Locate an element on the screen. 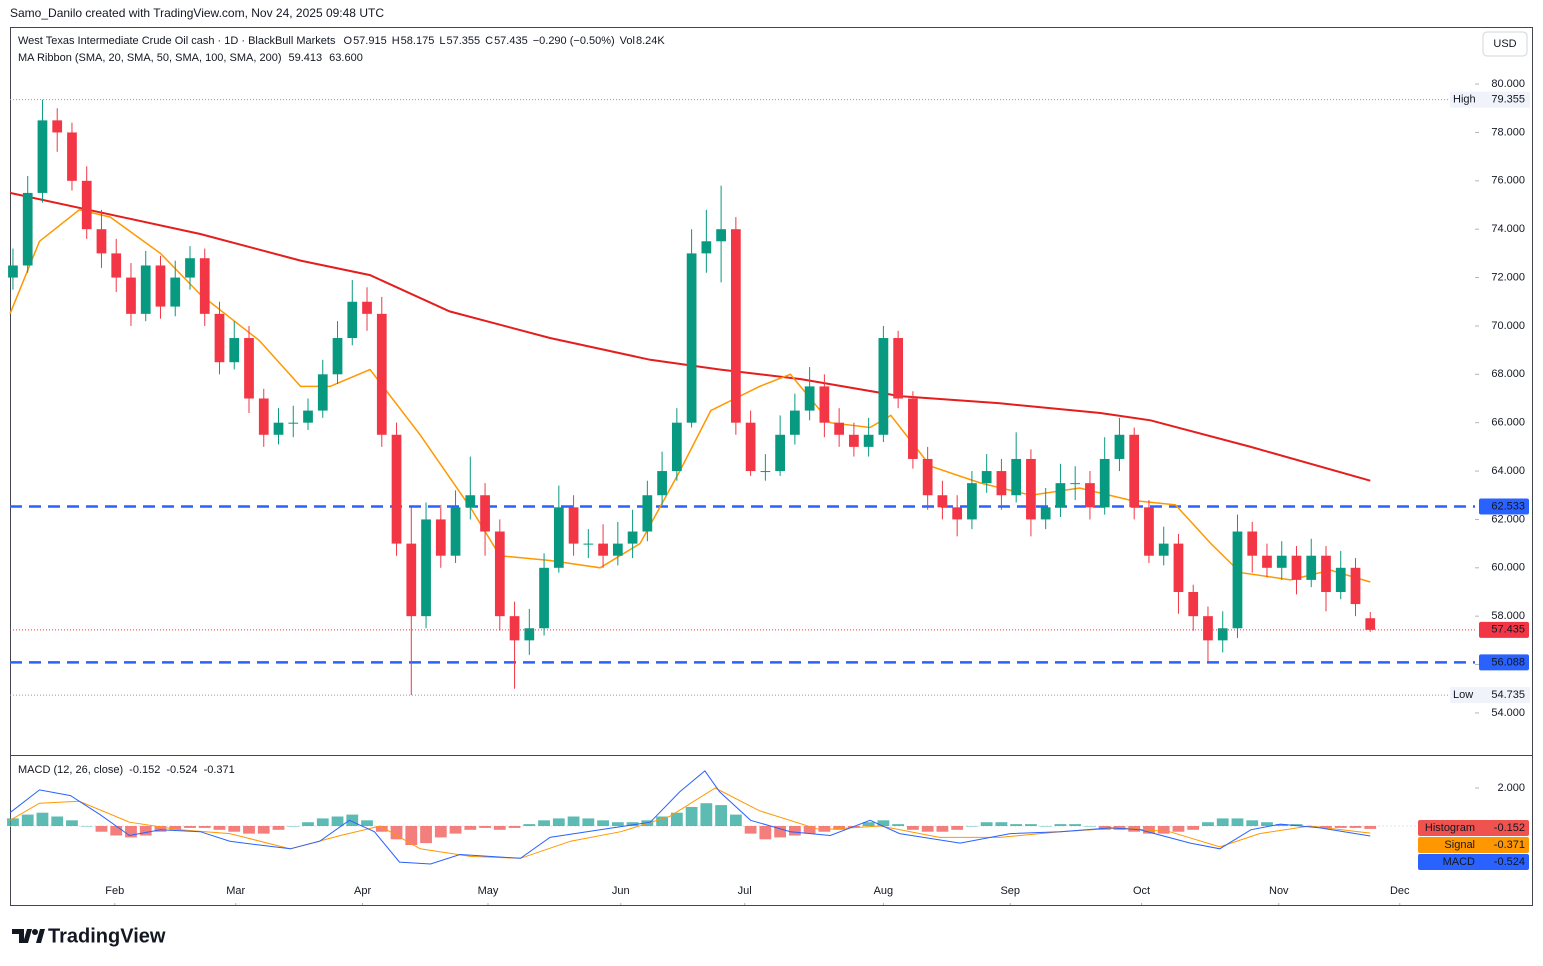  axis-badge-name: Histogram is located at coordinates (1450, 828).